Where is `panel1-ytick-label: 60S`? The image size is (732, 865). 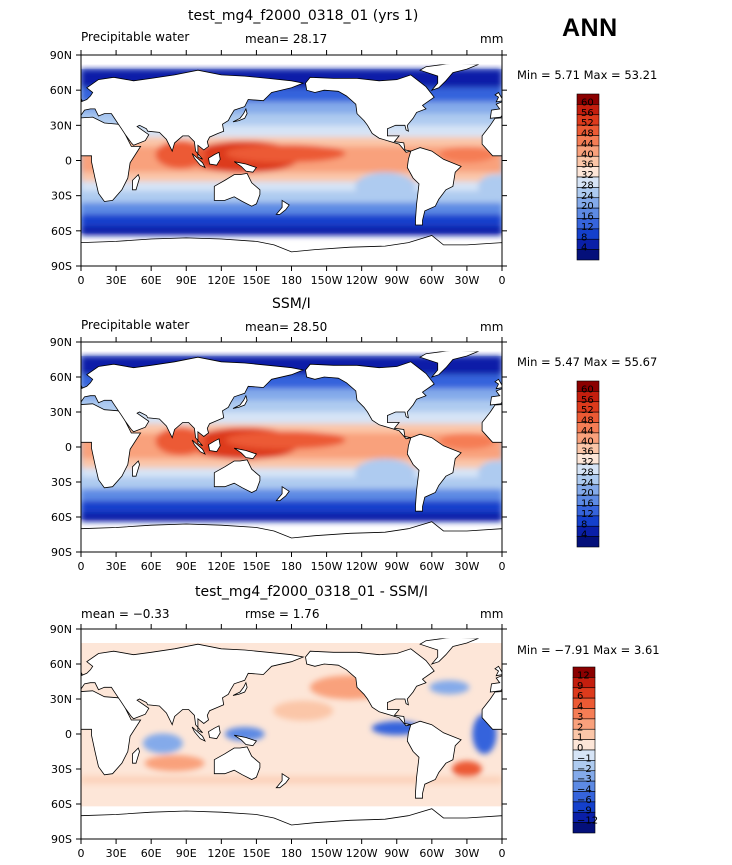
panel1-ytick-label: 60S is located at coordinates (61, 231).